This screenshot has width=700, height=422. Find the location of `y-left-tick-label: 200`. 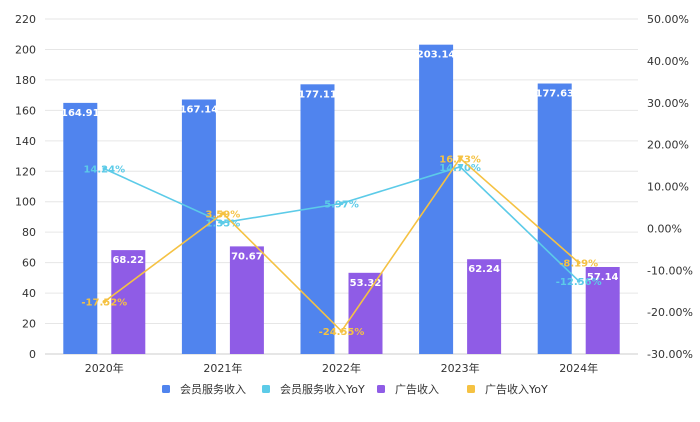

y-left-tick-label: 200 is located at coordinates (25, 49).